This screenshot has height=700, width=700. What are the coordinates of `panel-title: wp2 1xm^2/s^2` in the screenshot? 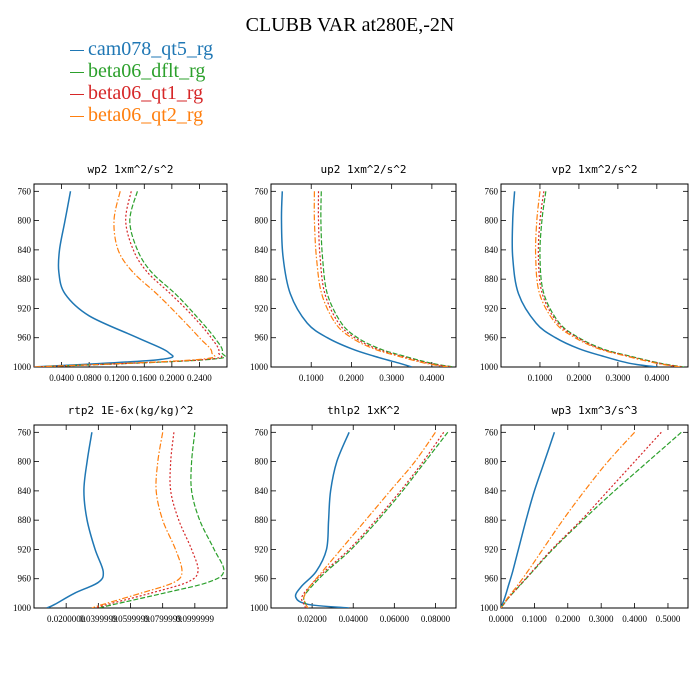 It's located at (130, 169).